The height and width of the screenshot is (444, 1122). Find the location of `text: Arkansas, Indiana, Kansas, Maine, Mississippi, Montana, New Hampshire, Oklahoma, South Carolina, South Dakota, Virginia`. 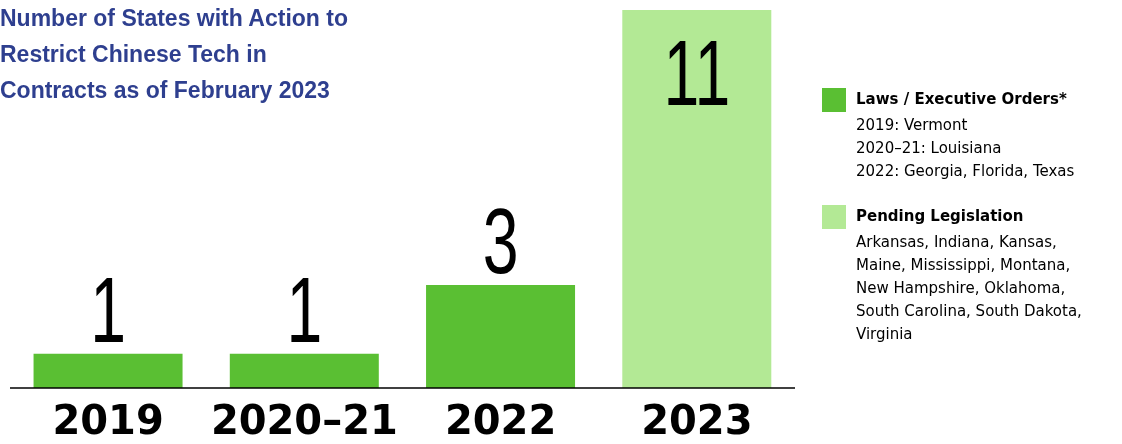

text: Arkansas, Indiana, Kansas, Maine, Mississippi, Montana, New Hampshire, Oklahoma, South Carolina, South Dakota, Virginia is located at coordinates (969, 288).